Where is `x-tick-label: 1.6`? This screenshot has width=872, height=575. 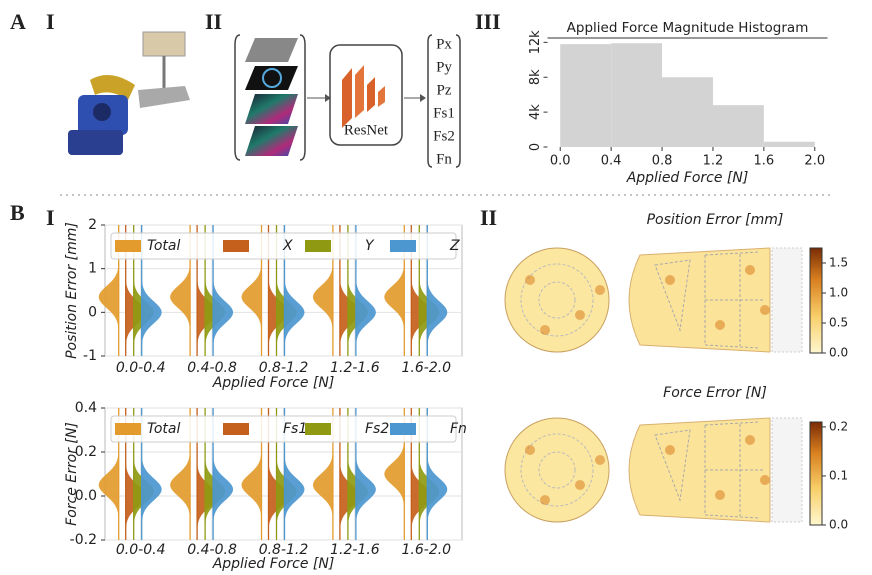
x-tick-label: 1.6 is located at coordinates (764, 161).